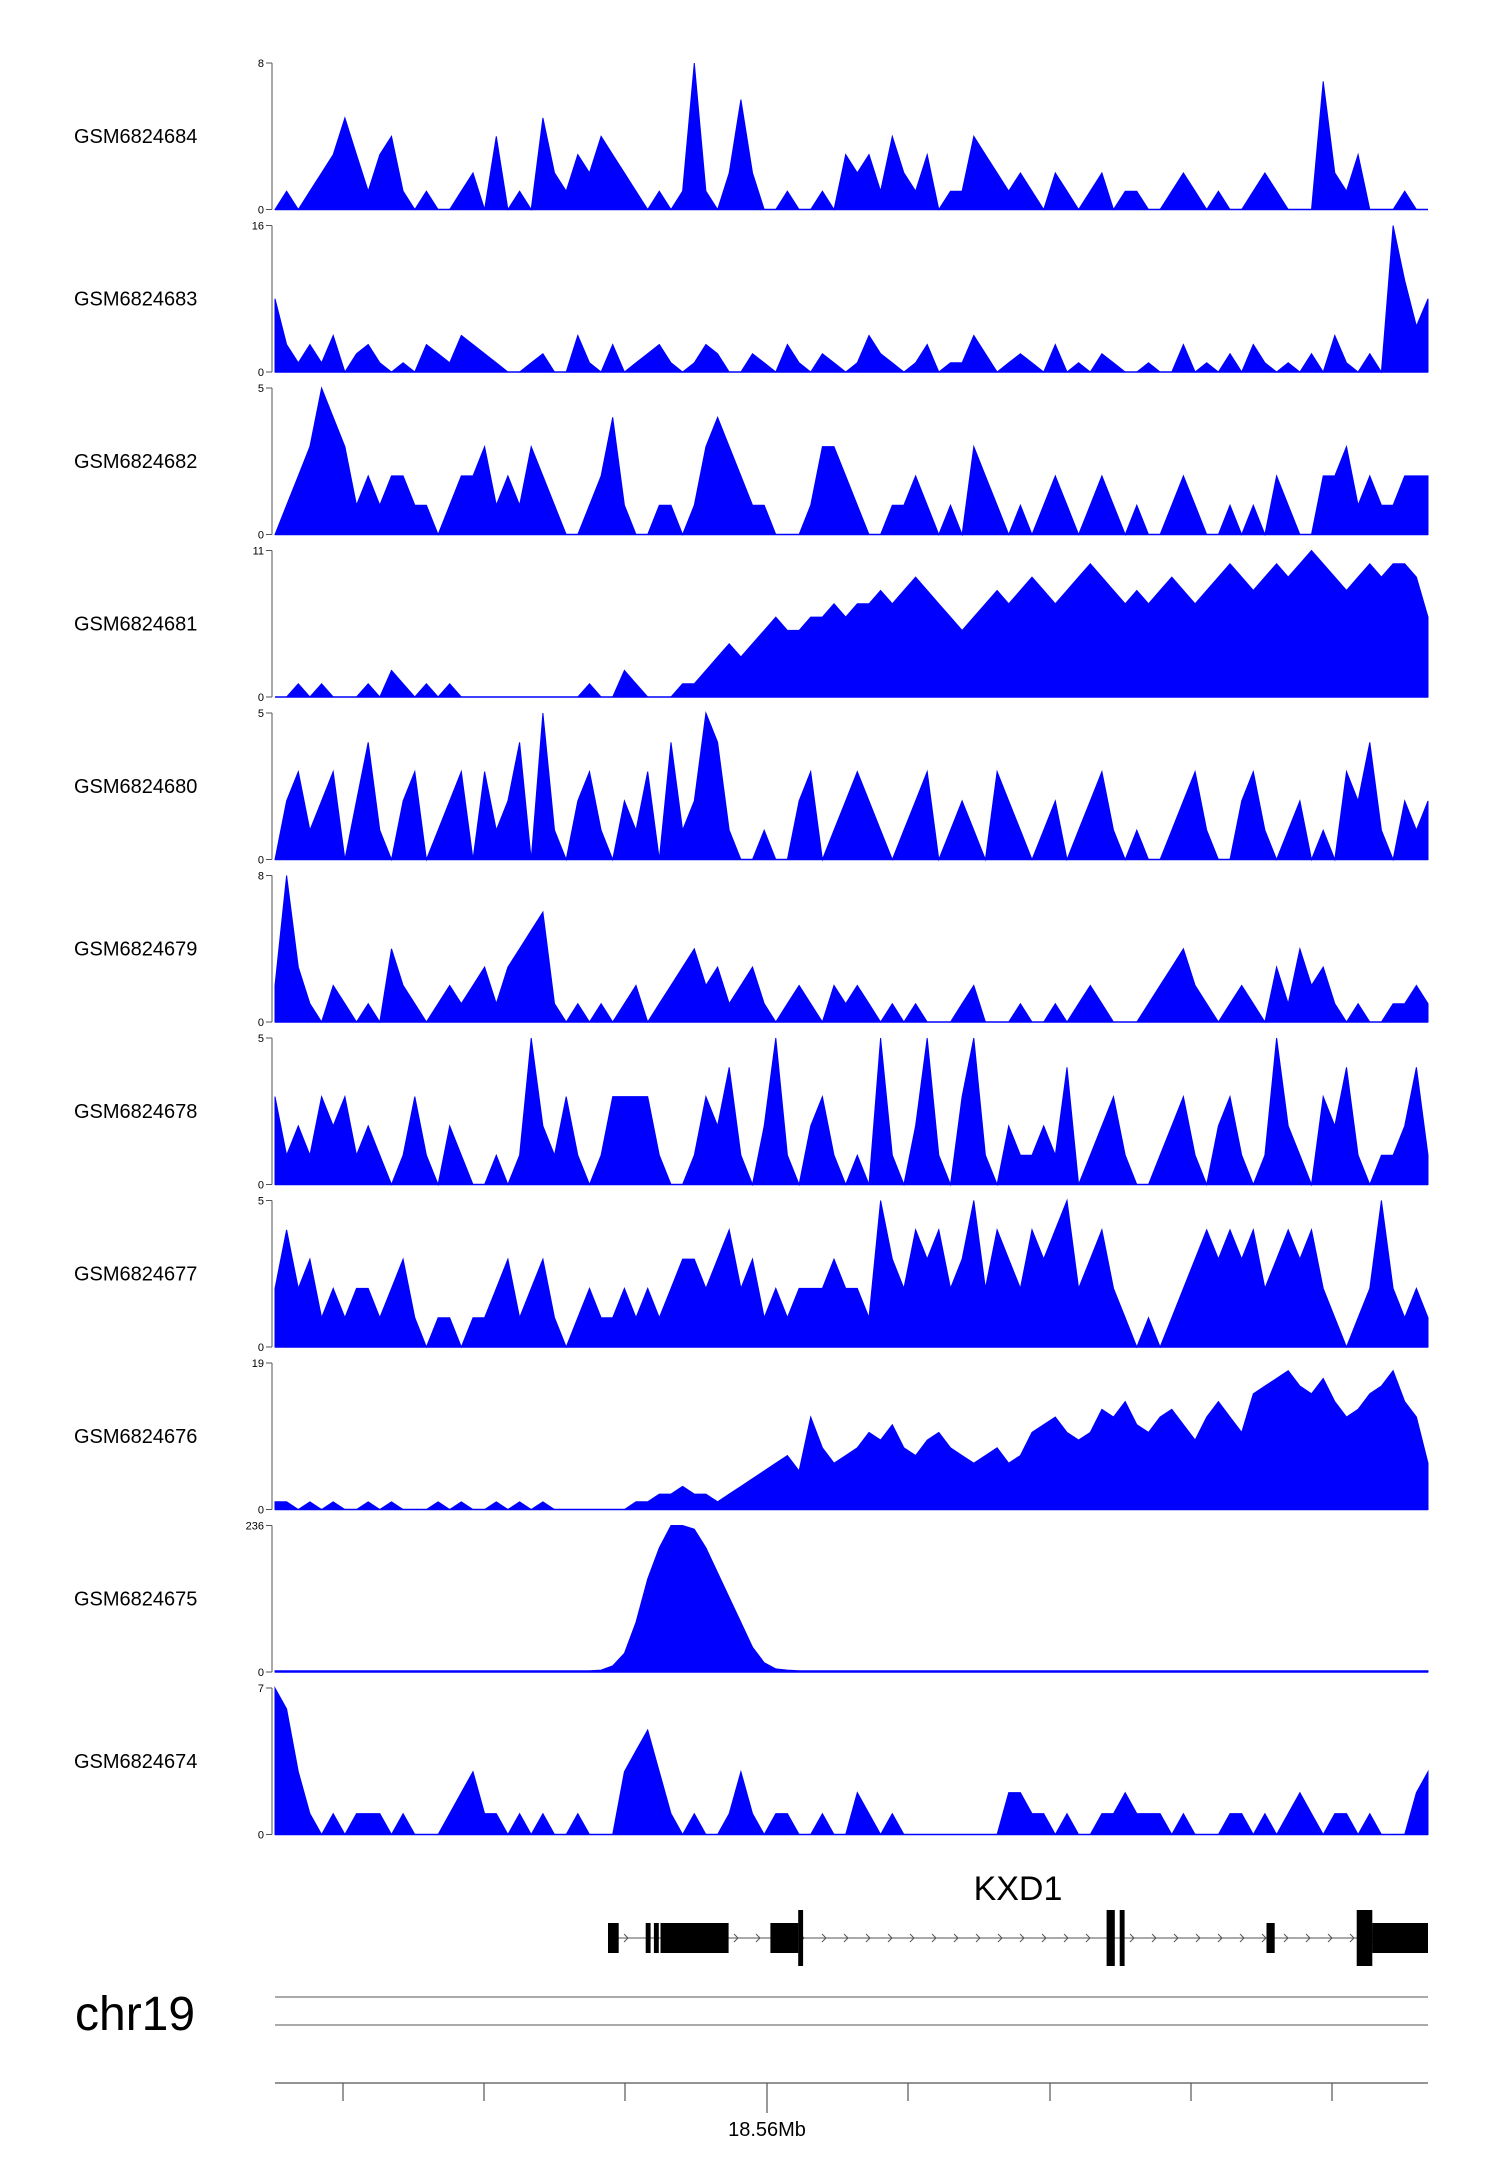  What do you see at coordinates (135, 1112) in the screenshot?
I see `track-label: GSM6824678` at bounding box center [135, 1112].